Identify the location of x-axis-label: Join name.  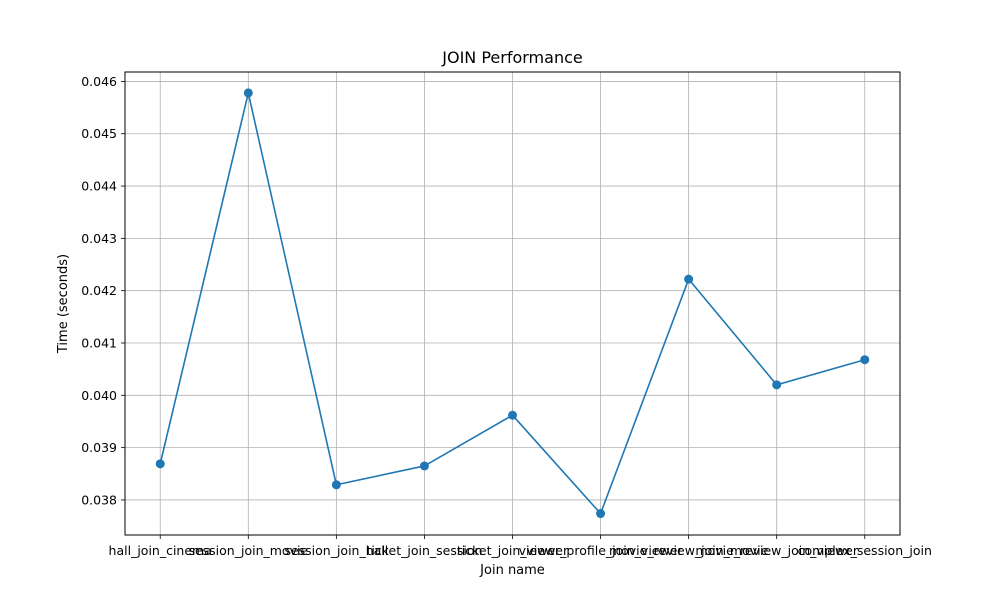
(512, 570).